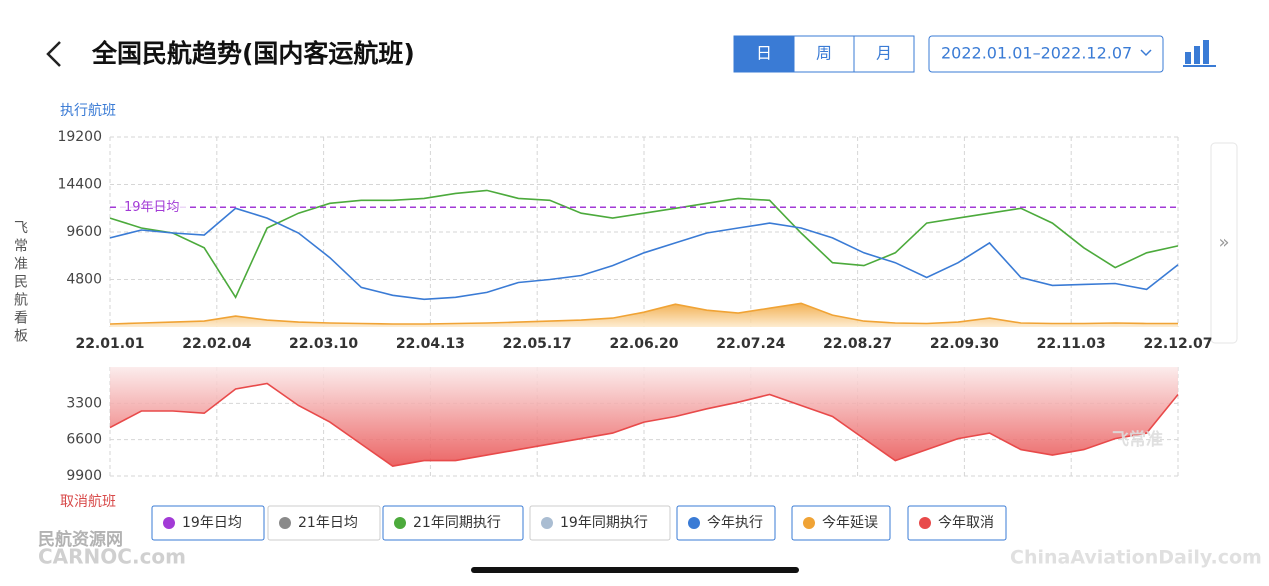 The width and height of the screenshot is (1269, 586). I want to click on legend-label: 19年日均, so click(212, 523).